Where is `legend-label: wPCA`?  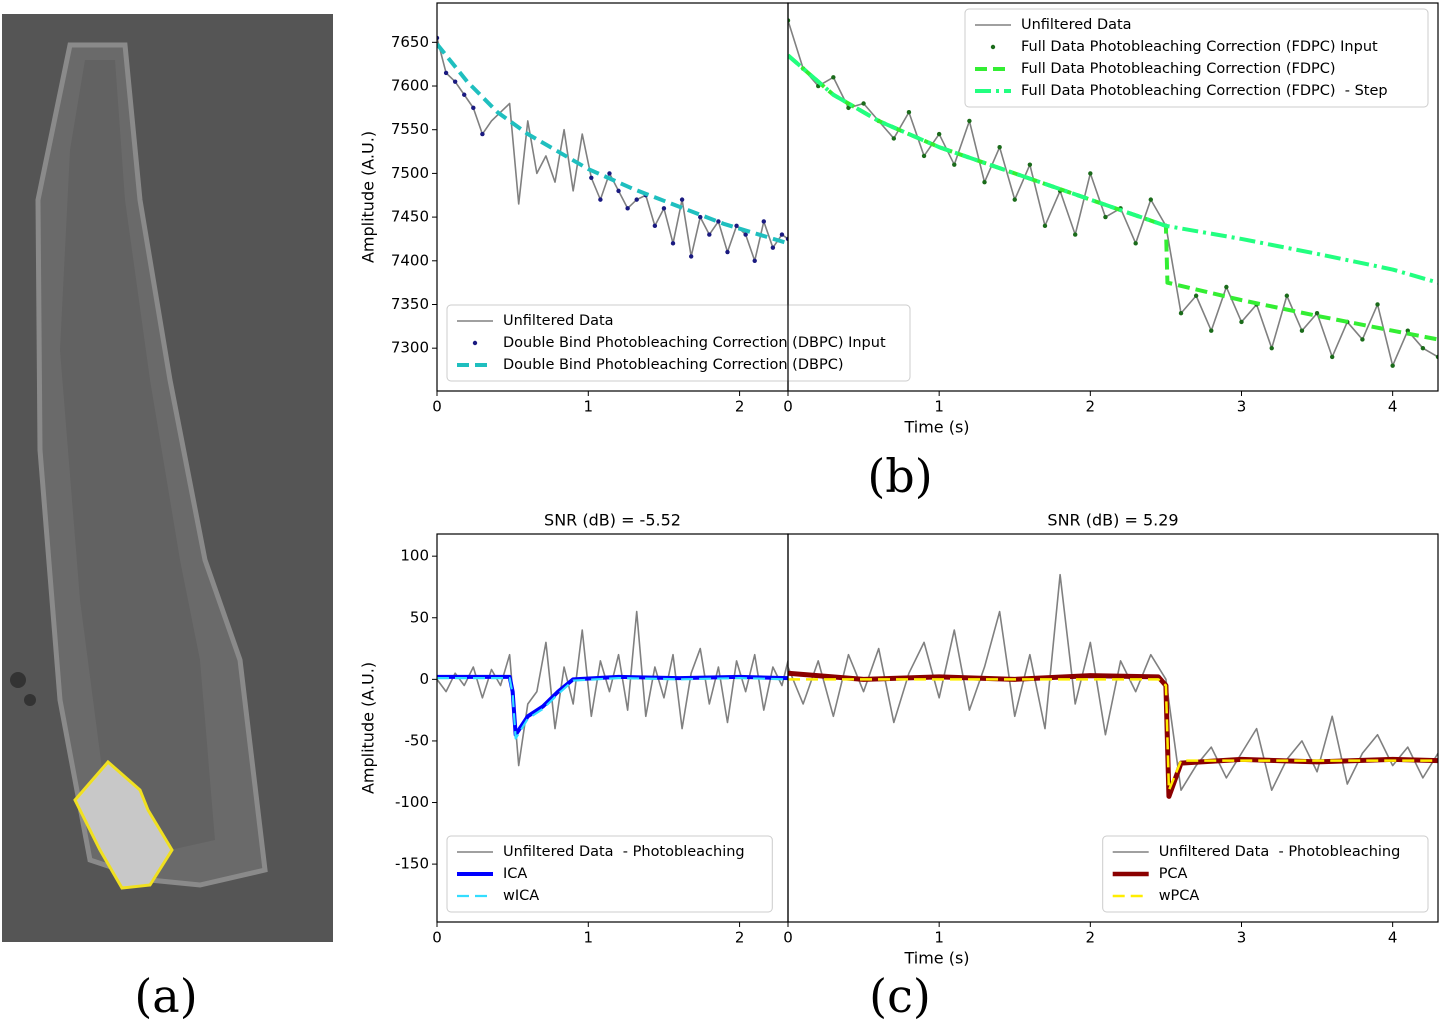 legend-label: wPCA is located at coordinates (1179, 896).